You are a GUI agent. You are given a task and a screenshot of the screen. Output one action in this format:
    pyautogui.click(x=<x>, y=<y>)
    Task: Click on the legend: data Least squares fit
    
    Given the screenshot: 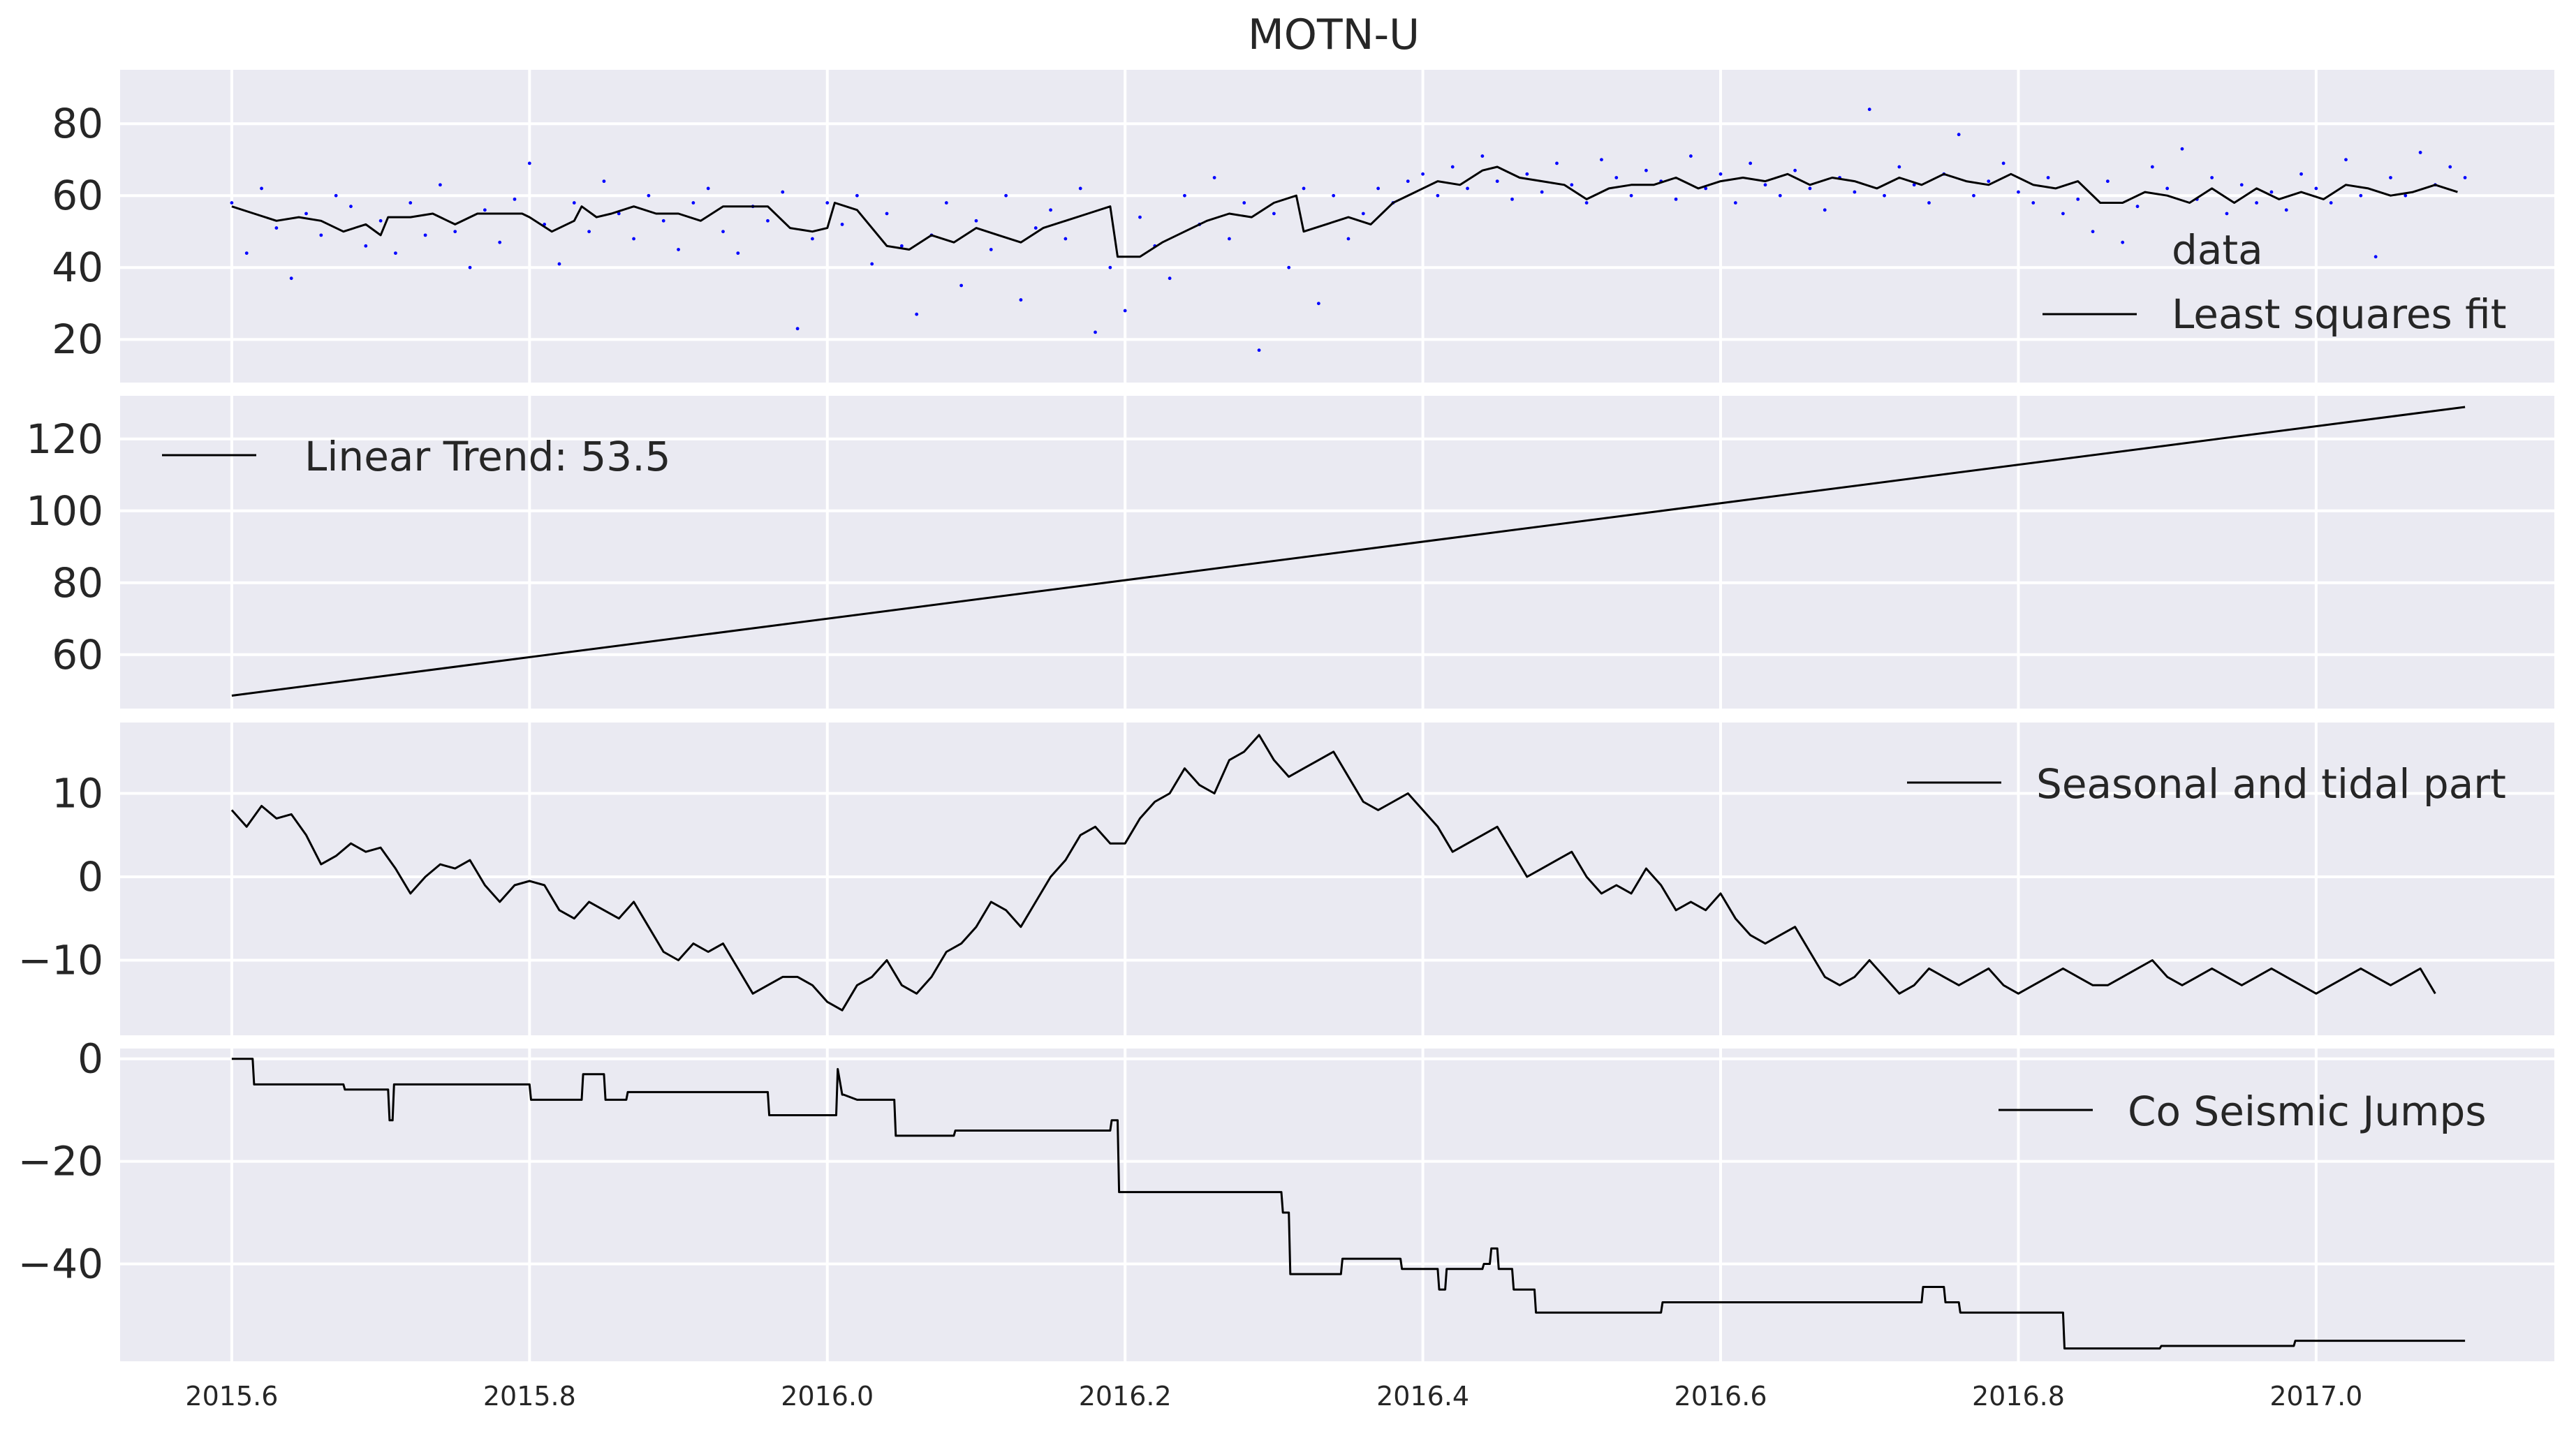 What is the action you would take?
    pyautogui.click(x=2274, y=282)
    